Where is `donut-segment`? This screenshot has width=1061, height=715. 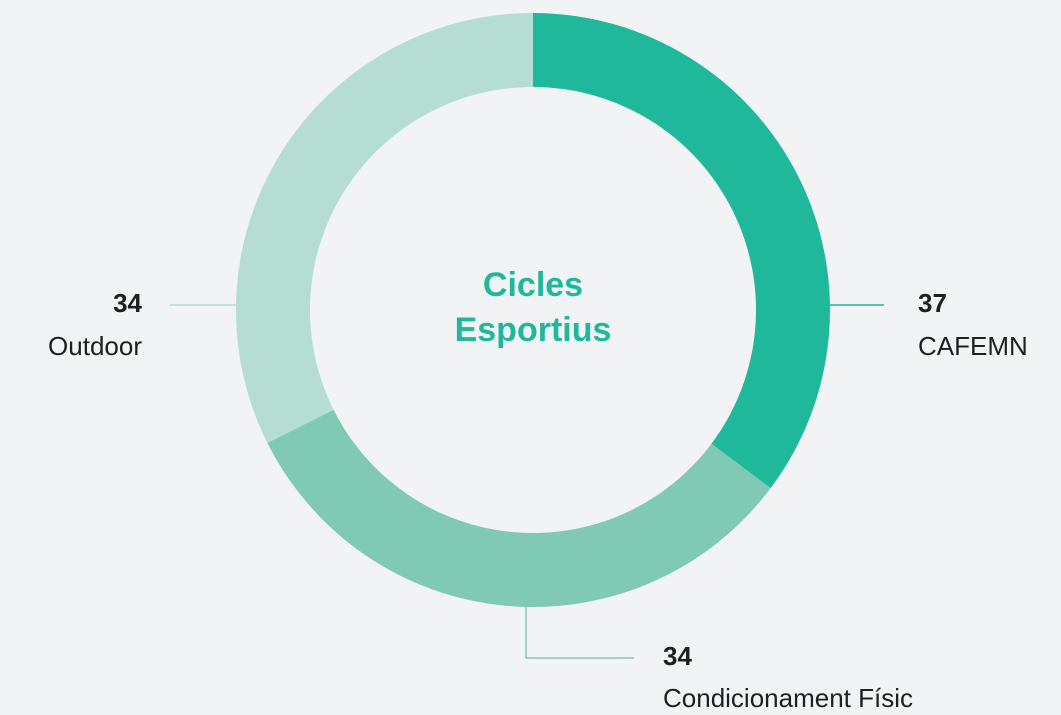
donut-segment is located at coordinates (519, 508).